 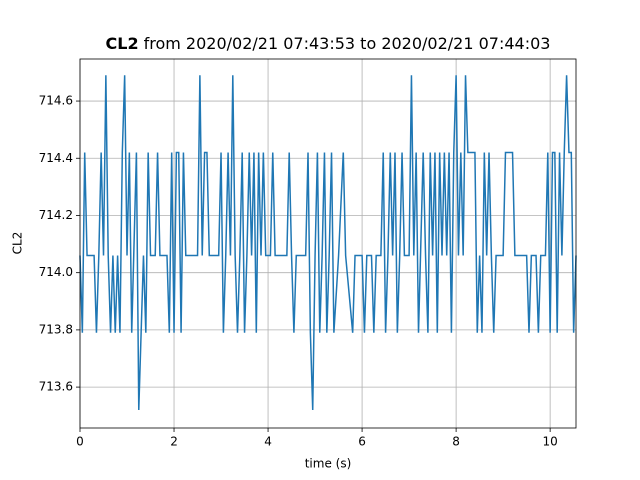 I want to click on title-name: CL2, so click(x=122, y=43).